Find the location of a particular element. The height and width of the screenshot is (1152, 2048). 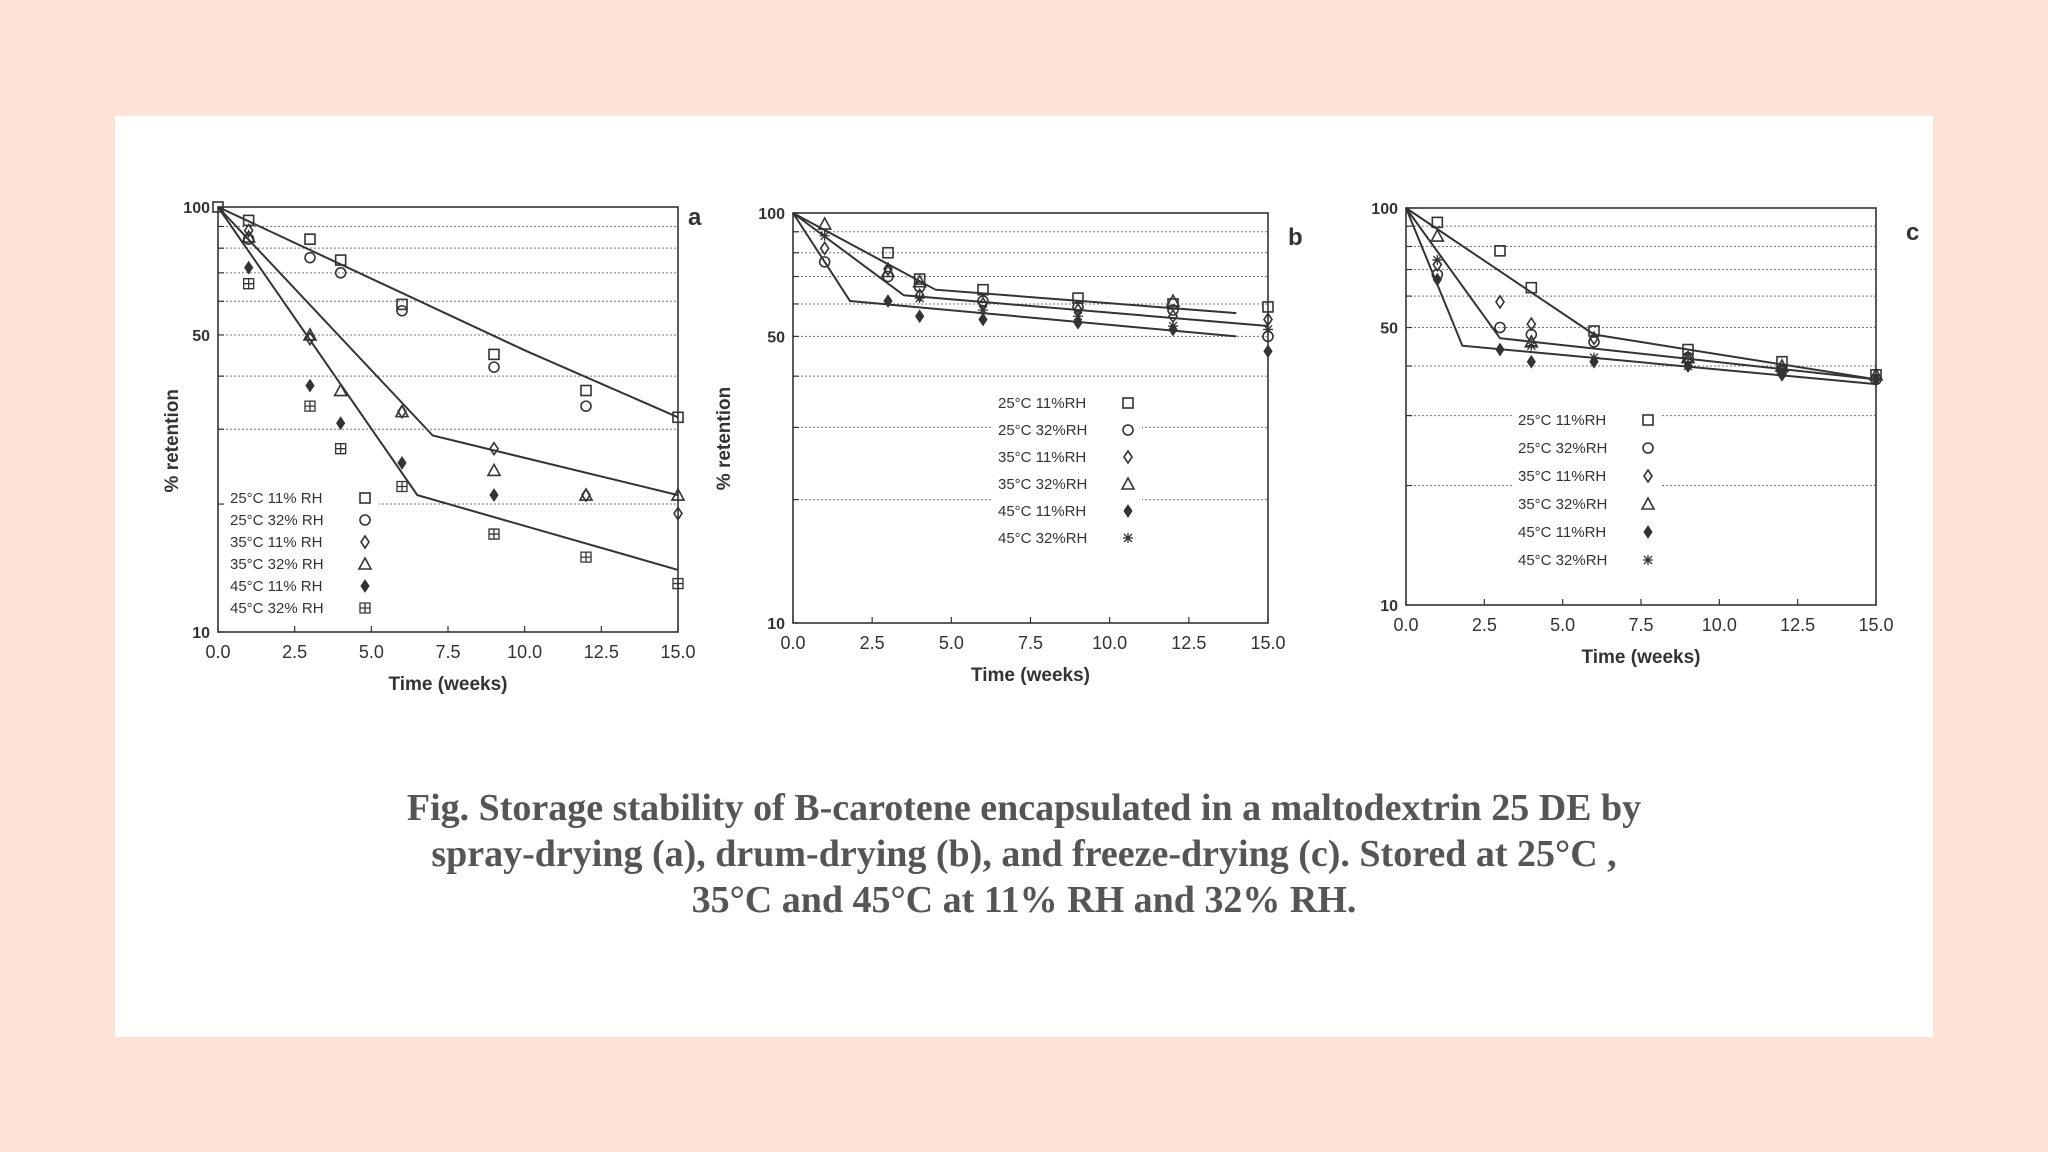

caption-line-3: 35°C and 45°C at 11% RH and 32% RH. is located at coordinates (1024, 900).